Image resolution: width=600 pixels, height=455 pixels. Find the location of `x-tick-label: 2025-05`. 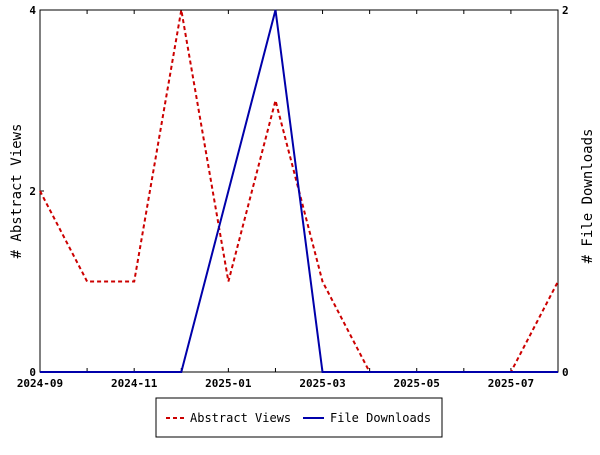

x-tick-label: 2025-05 is located at coordinates (417, 383).